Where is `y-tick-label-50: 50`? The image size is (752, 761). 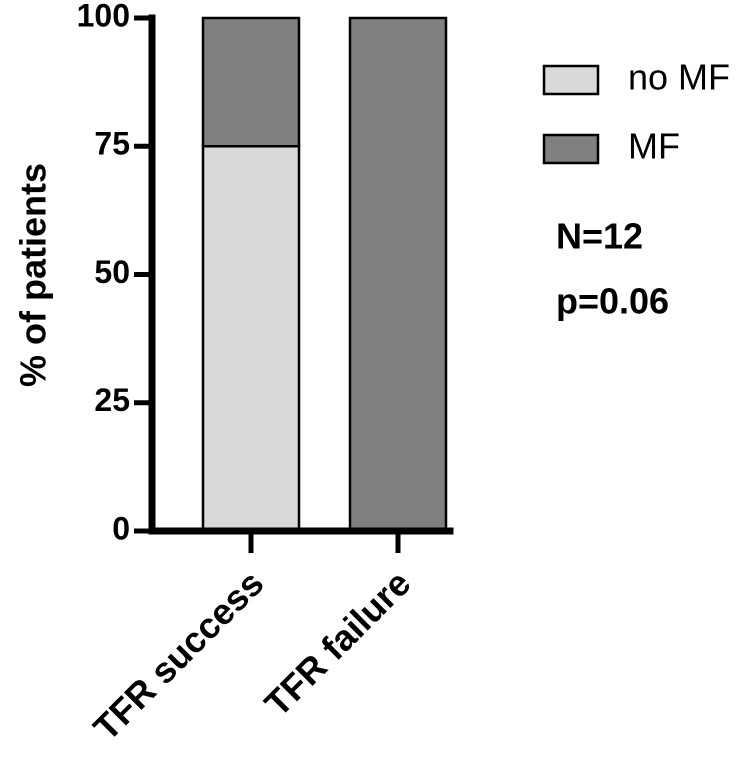
y-tick-label-50: 50 is located at coordinates (112, 272).